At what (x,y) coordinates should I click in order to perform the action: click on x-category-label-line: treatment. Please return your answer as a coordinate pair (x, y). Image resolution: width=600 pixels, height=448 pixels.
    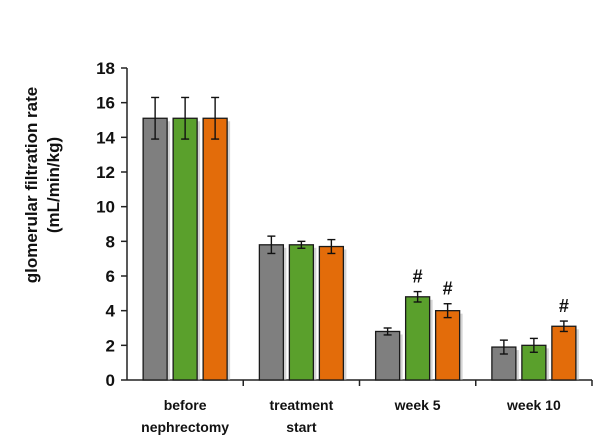
    Looking at the image, I should click on (301, 405).